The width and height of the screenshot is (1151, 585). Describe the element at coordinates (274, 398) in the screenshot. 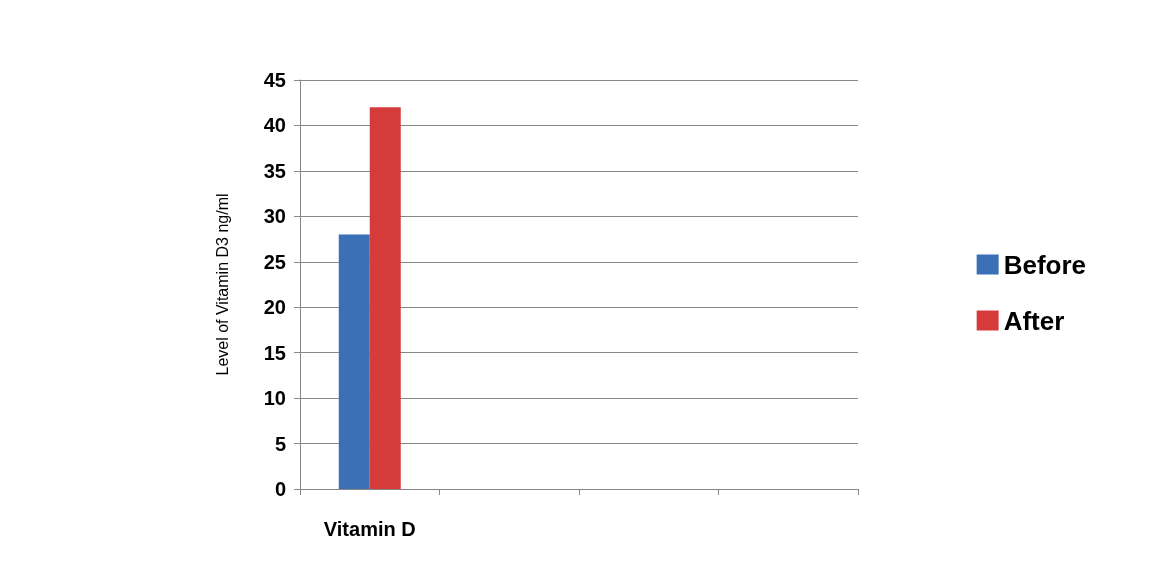

I see `y-tick-label: 10` at that location.